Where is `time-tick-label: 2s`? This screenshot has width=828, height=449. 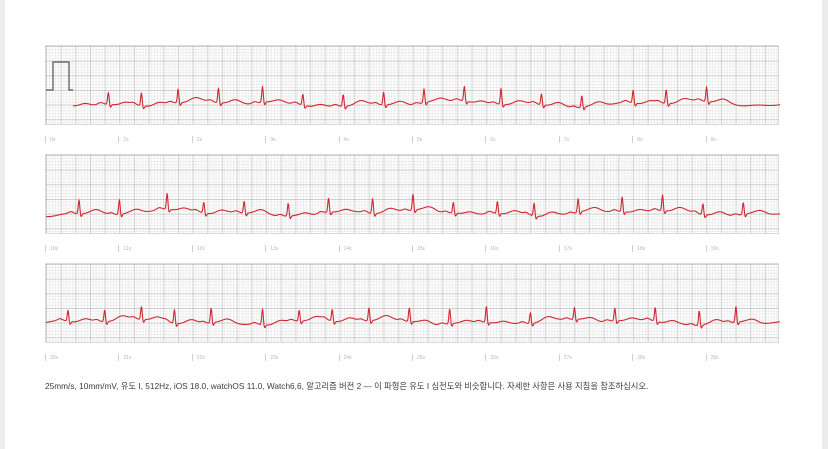
time-tick-label: 2s is located at coordinates (199, 140).